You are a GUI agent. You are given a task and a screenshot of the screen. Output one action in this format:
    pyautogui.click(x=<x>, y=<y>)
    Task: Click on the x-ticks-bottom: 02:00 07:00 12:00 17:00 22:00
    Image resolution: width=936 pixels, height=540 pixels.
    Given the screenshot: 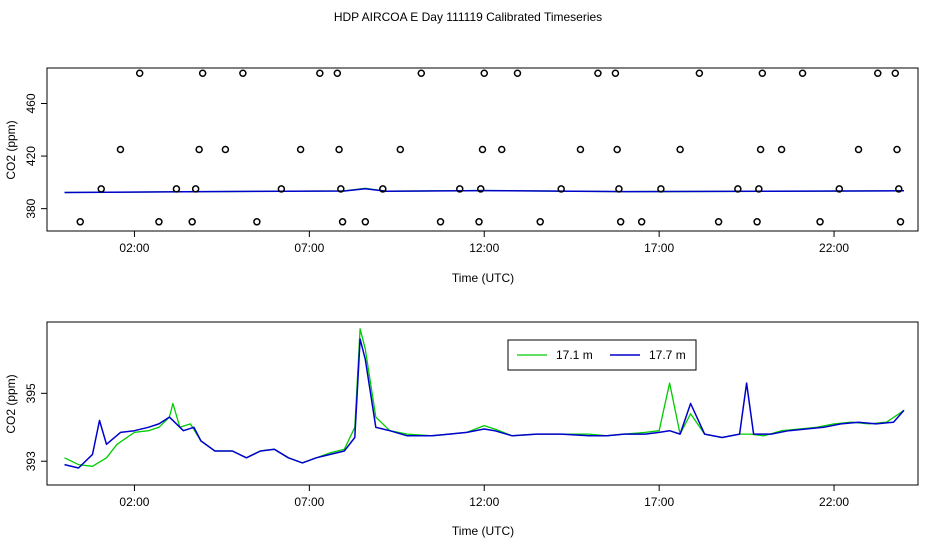 What is the action you would take?
    pyautogui.click(x=484, y=497)
    